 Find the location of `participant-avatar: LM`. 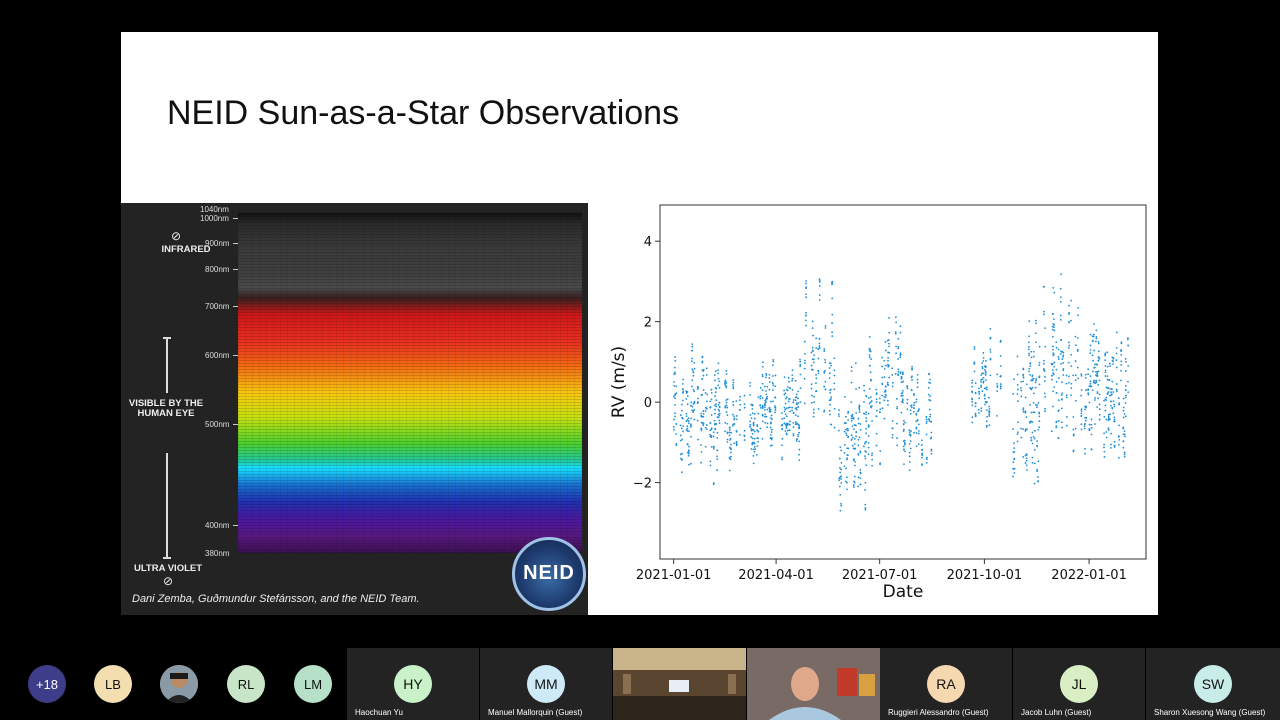

participant-avatar: LM is located at coordinates (313, 684).